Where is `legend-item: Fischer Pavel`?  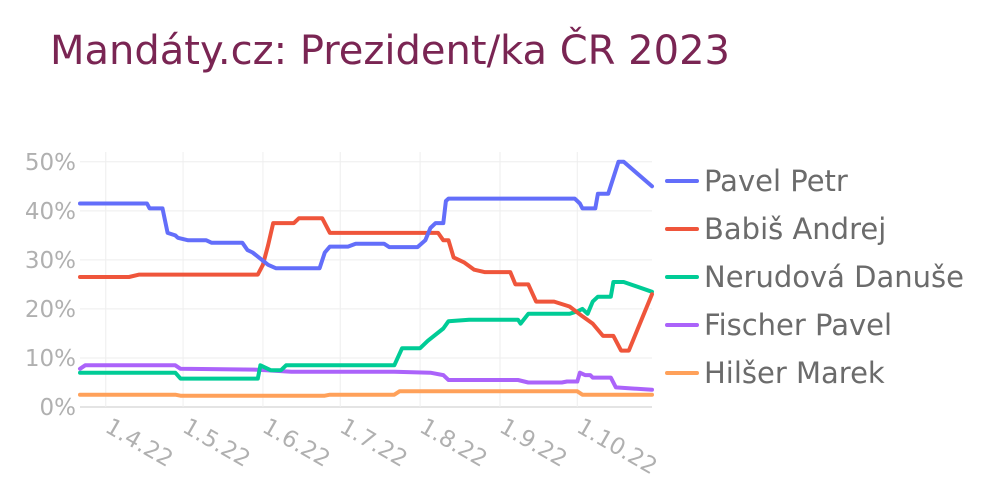 legend-item: Fischer Pavel is located at coordinates (778, 325).